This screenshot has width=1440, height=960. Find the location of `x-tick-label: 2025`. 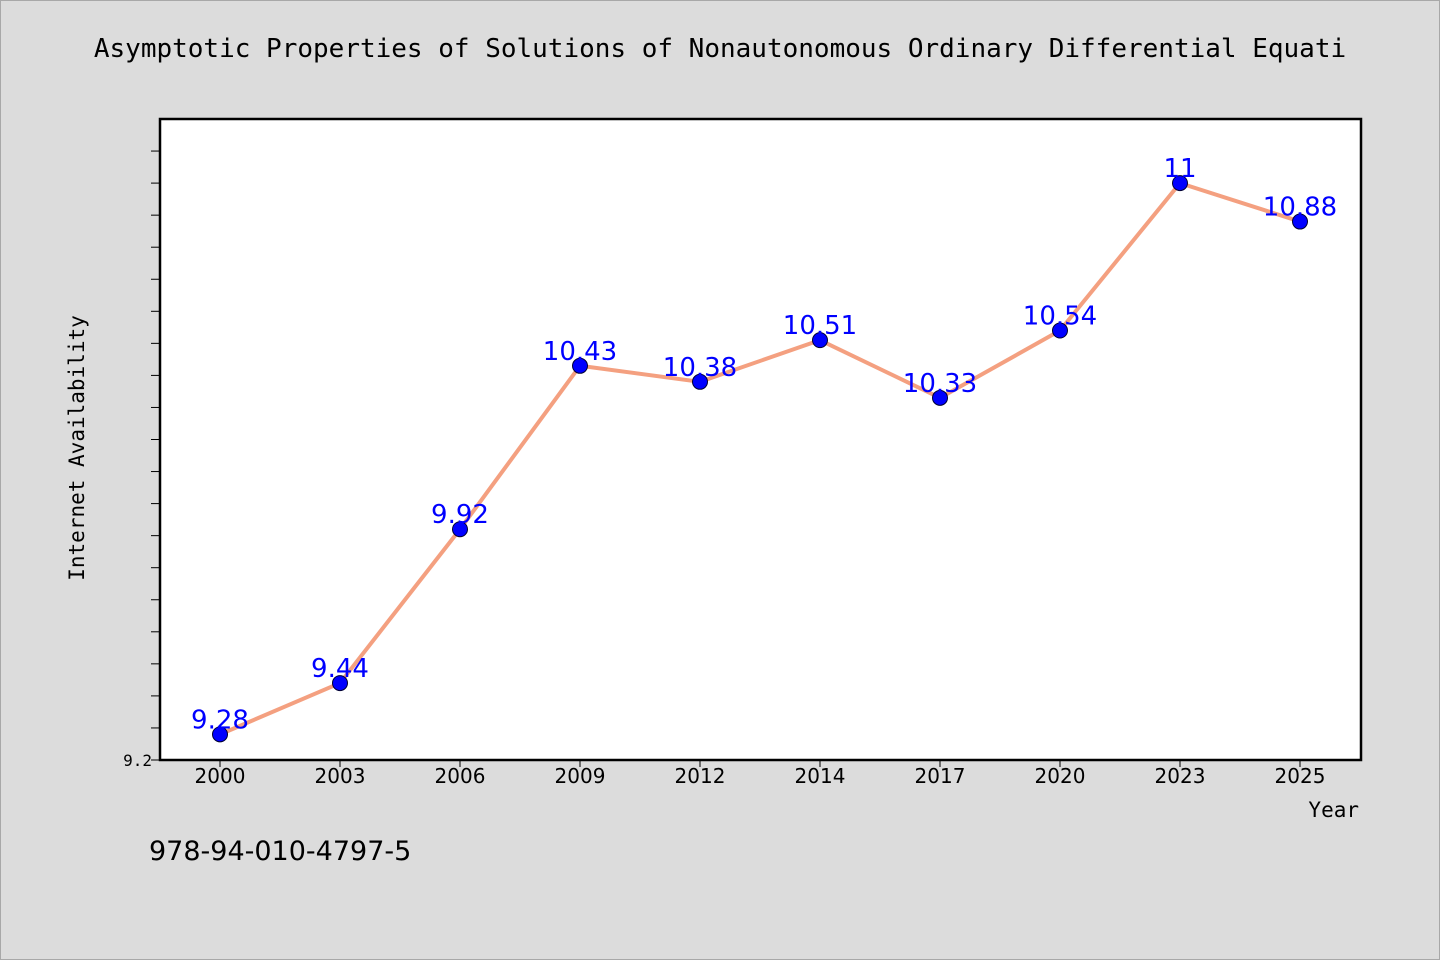

x-tick-label: 2025 is located at coordinates (1300, 776).